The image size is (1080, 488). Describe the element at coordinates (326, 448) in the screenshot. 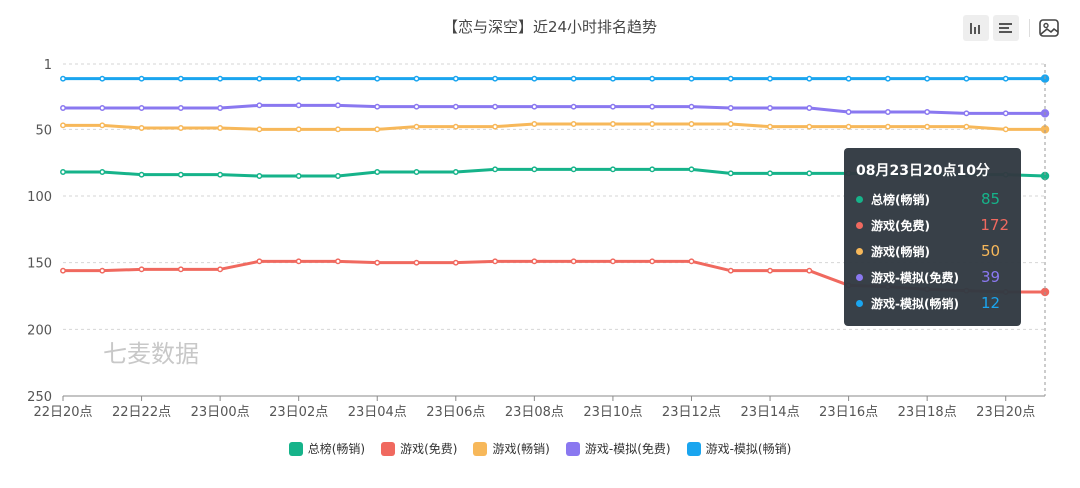

I see `legend-item: 总榜(畅销)` at that location.